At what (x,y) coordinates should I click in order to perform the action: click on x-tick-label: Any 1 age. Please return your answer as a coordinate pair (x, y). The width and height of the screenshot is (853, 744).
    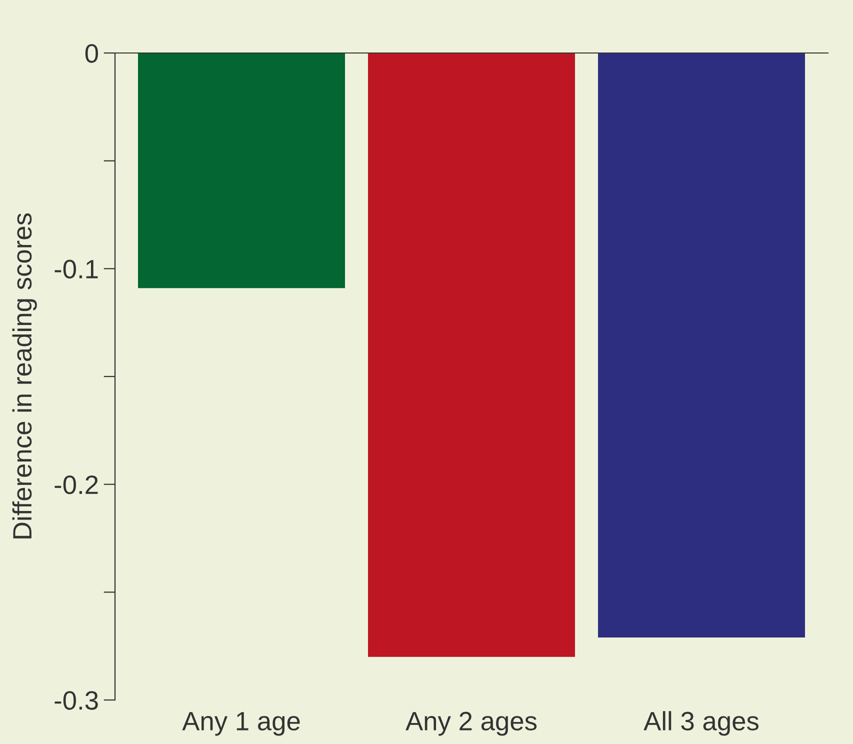
    Looking at the image, I should click on (241, 724).